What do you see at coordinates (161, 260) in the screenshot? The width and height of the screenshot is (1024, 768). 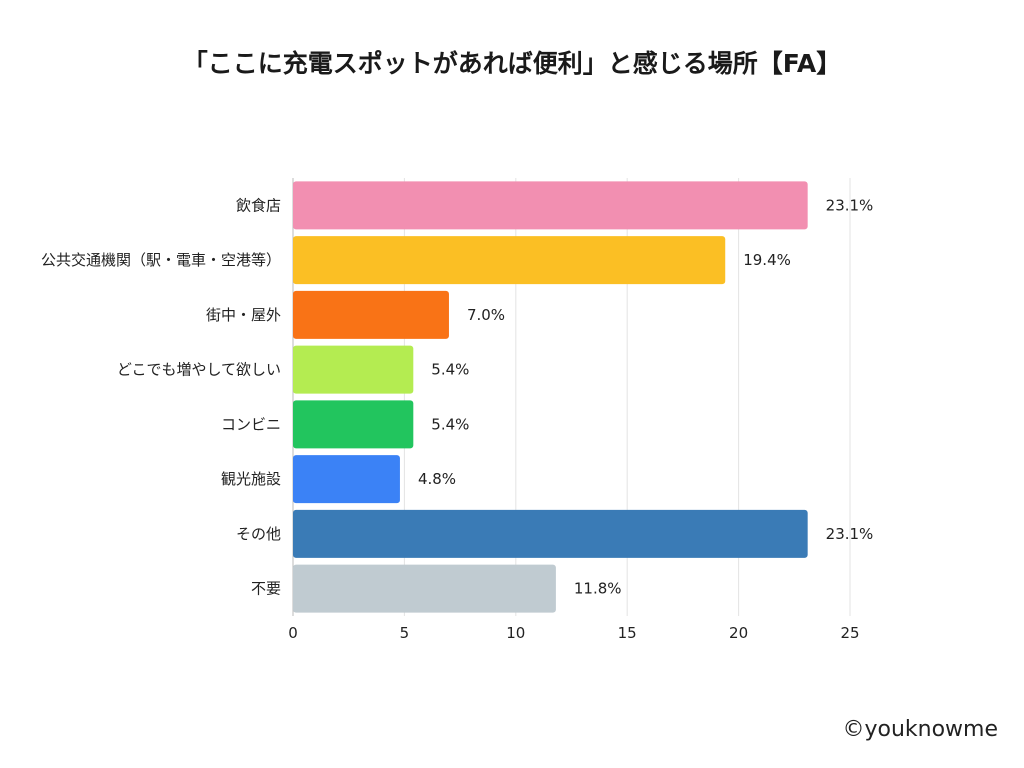 I see `category-label: 公共交通機関（駅・電車・空港等）` at bounding box center [161, 260].